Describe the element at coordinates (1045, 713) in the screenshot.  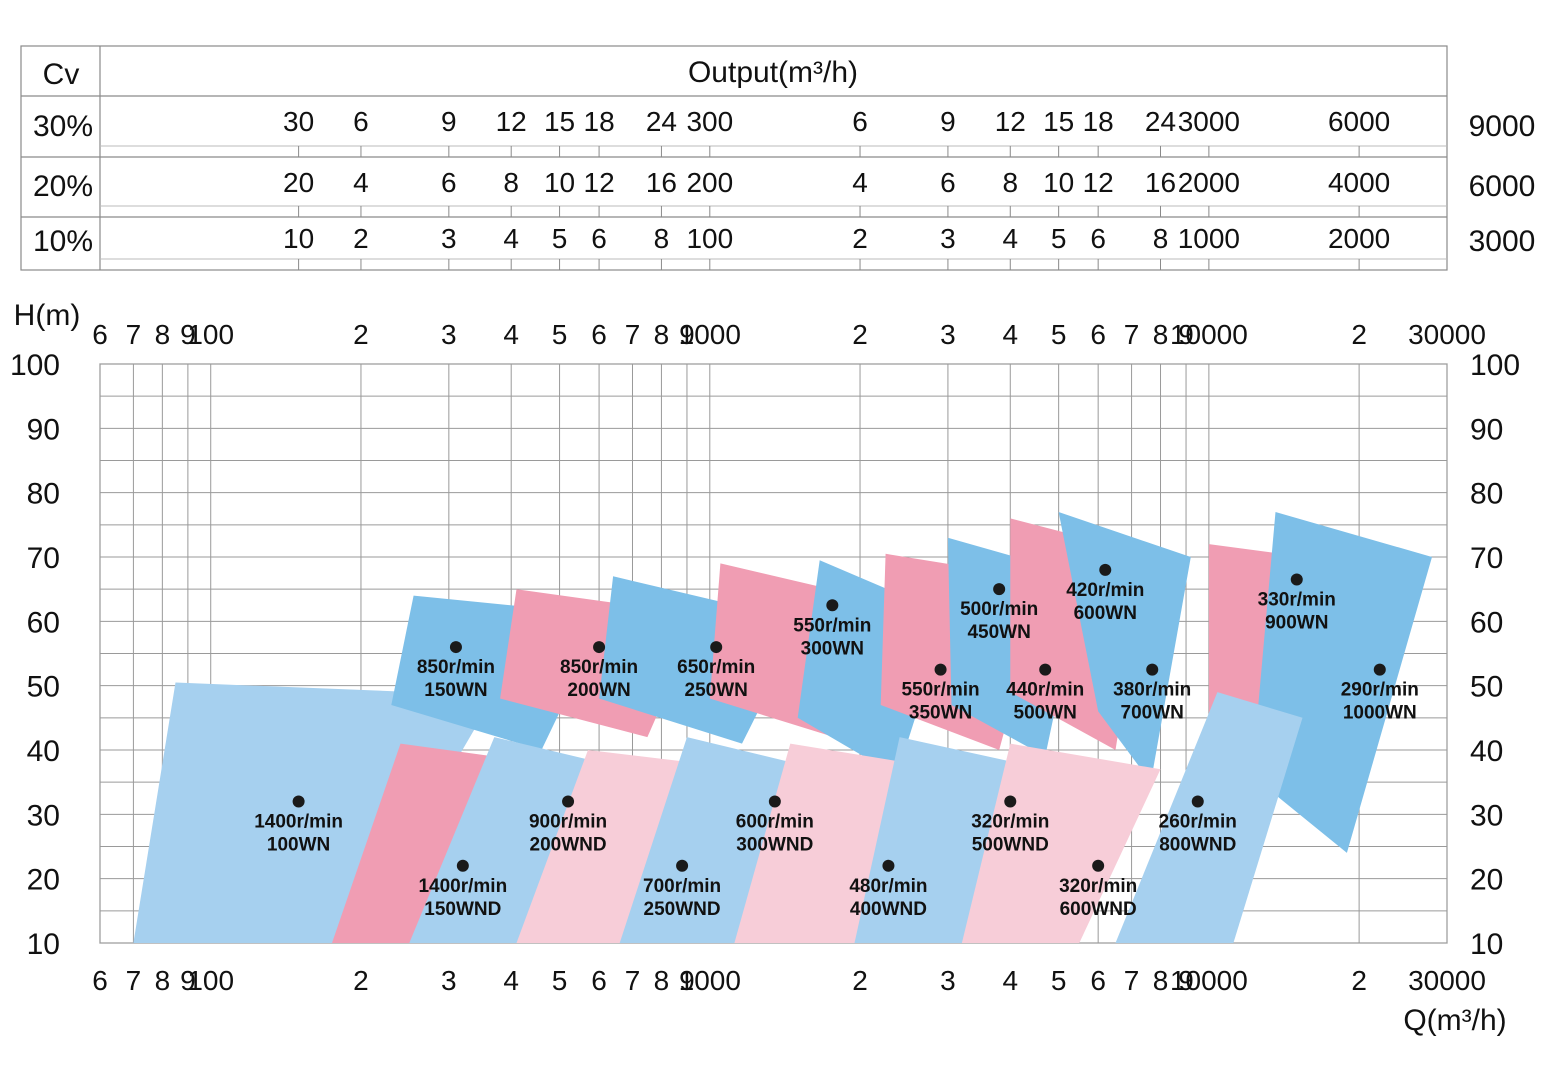
I see `region-model-label: 500WN` at that location.